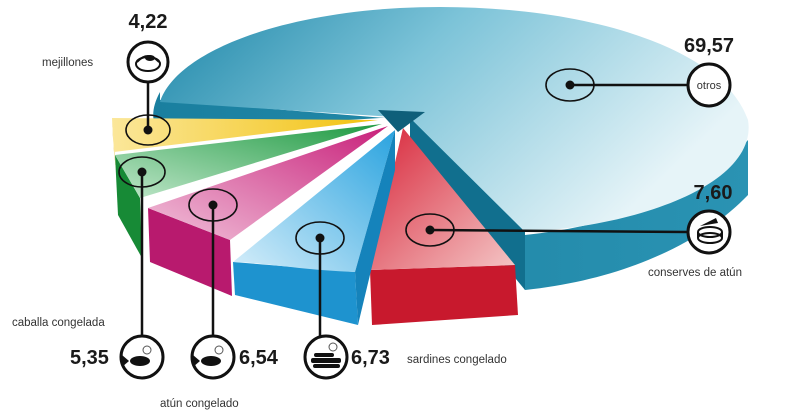  Describe the element at coordinates (67, 63) in the screenshot. I see `label-mejillones: mejillones` at that location.